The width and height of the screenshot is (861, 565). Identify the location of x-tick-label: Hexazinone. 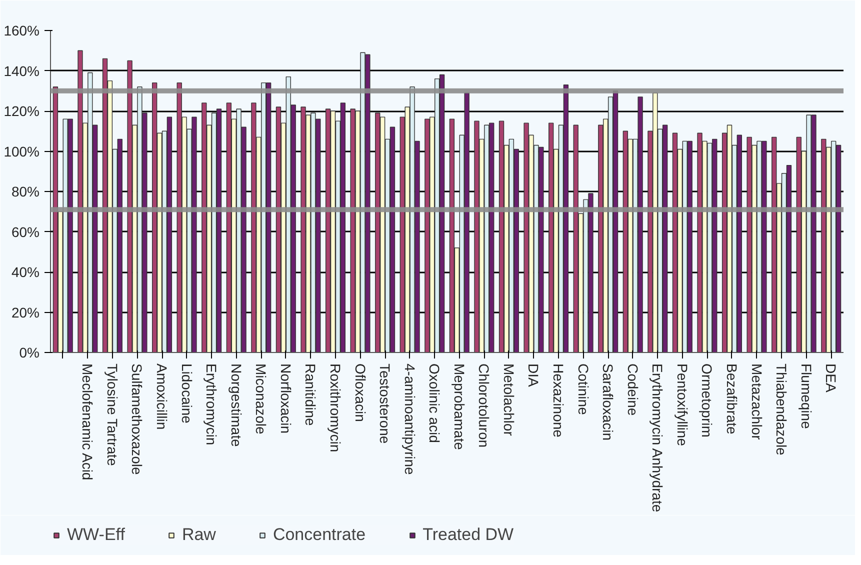
(558, 401).